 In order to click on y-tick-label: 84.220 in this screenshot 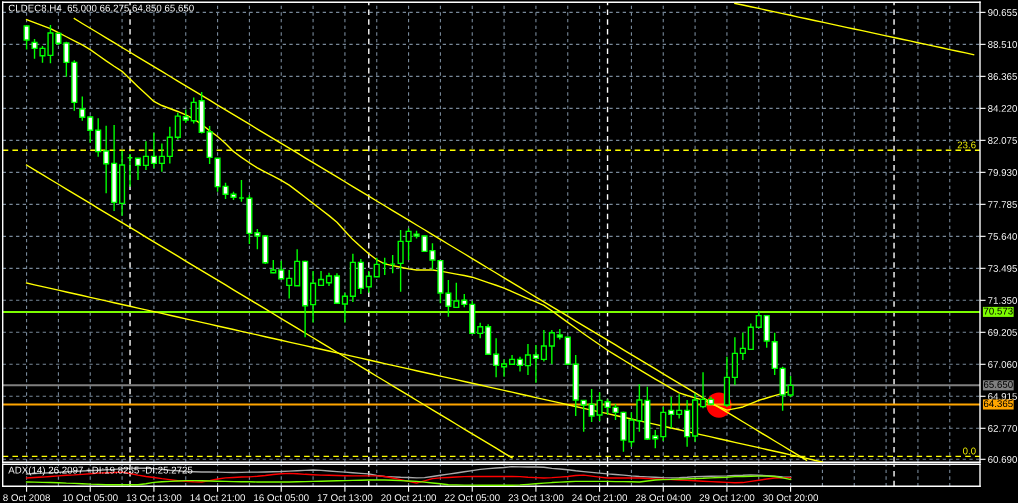, I will do `click(1002, 108)`.